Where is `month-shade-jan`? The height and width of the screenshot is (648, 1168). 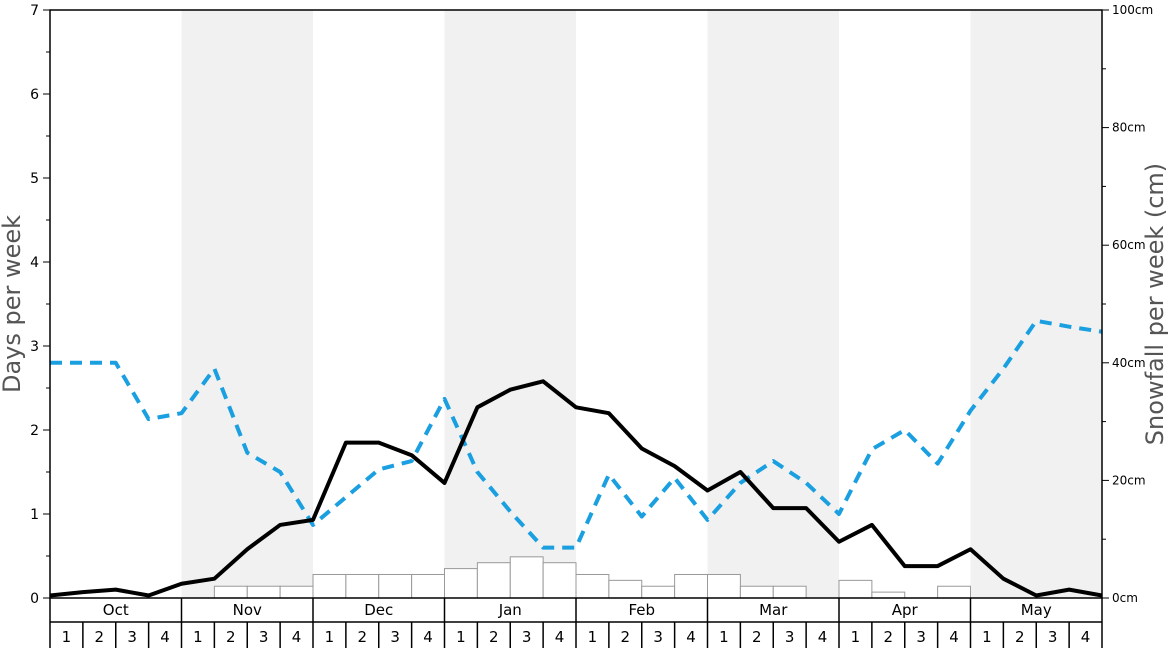
month-shade-jan is located at coordinates (510, 304).